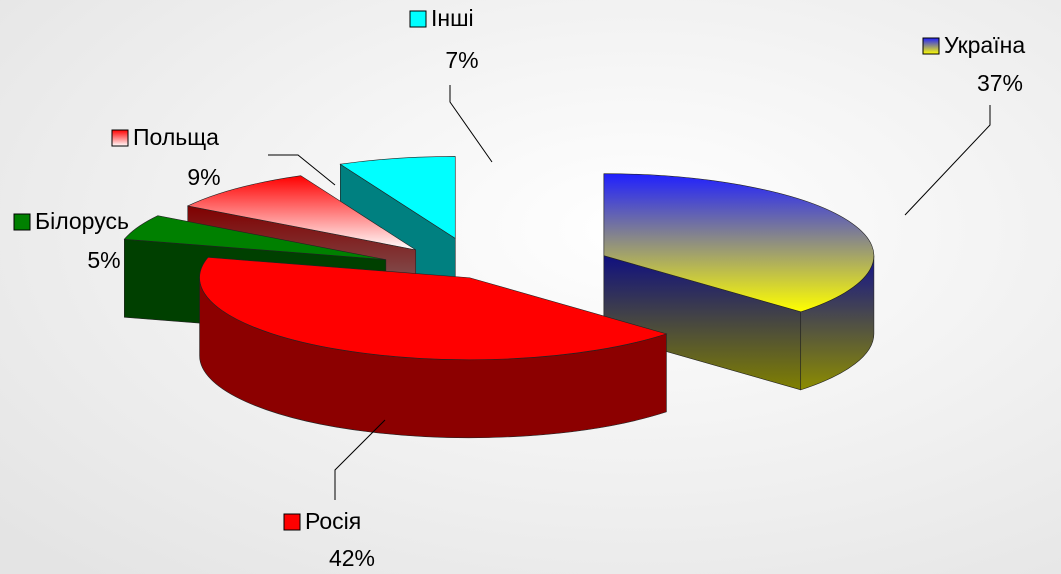 This screenshot has height=574, width=1061. Describe the element at coordinates (984, 45) in the screenshot. I see `category-label: Україна` at that location.